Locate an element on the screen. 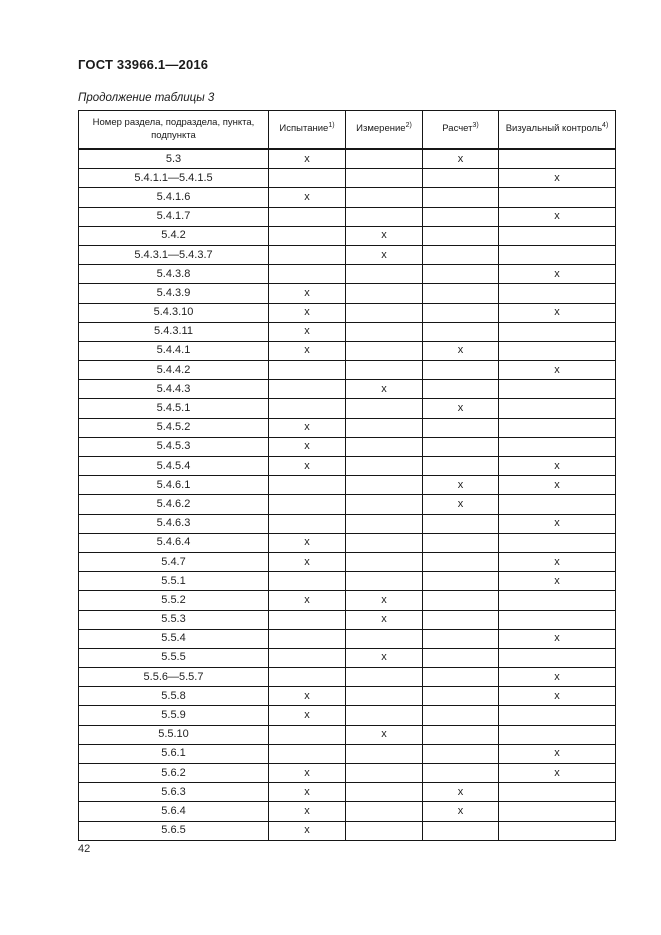 The width and height of the screenshot is (661, 935). section-cell: 5.6.5 is located at coordinates (173, 830).